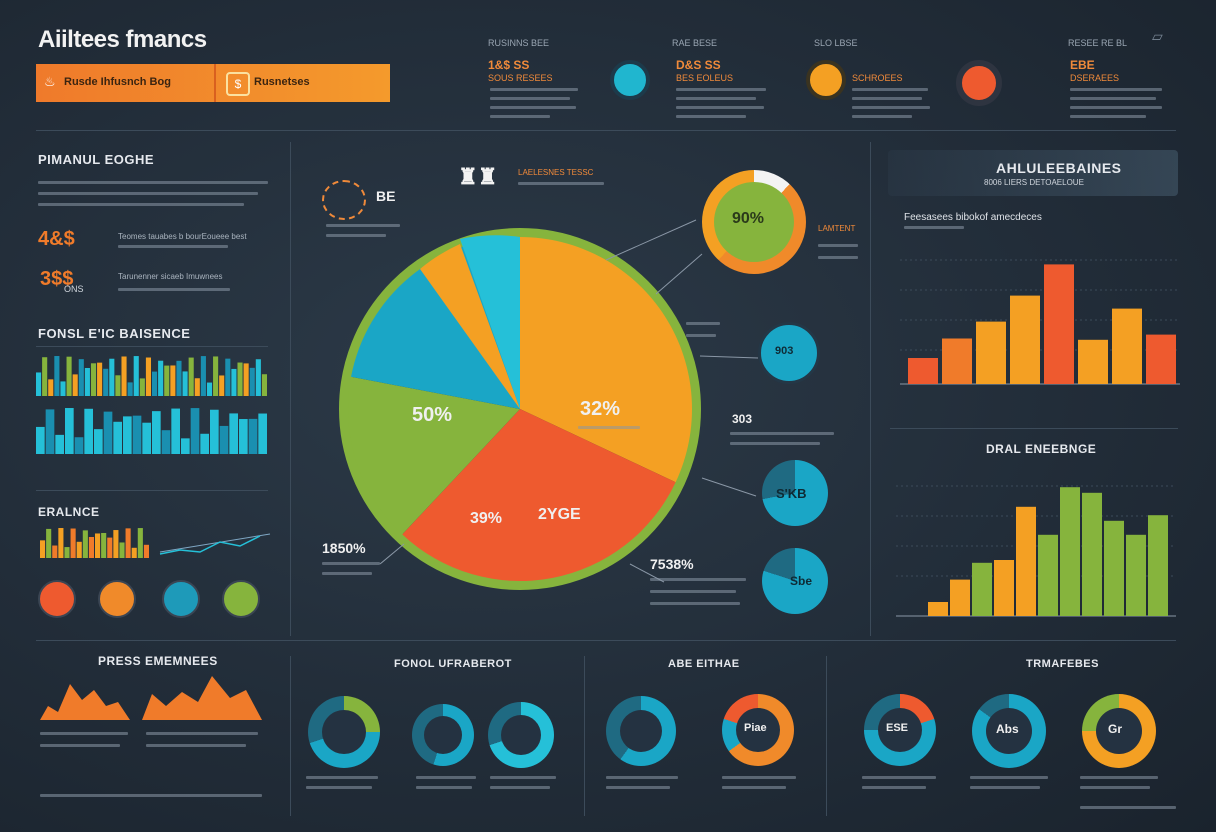 This screenshot has width=1216, height=832. I want to click on icon-caption: LAELESNES TESSC, so click(556, 172).